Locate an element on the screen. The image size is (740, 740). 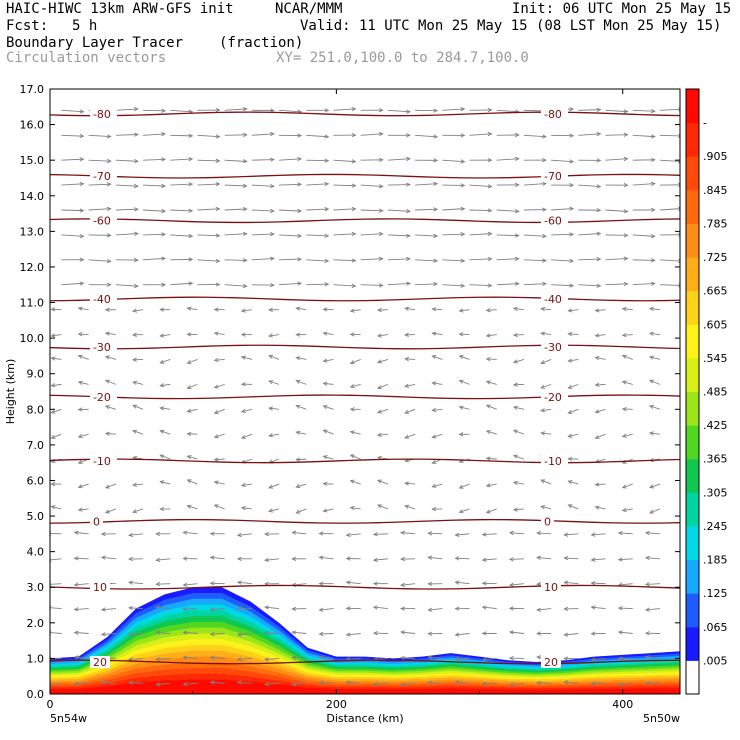
x-axis-title: Distance (km) is located at coordinates (364, 718).